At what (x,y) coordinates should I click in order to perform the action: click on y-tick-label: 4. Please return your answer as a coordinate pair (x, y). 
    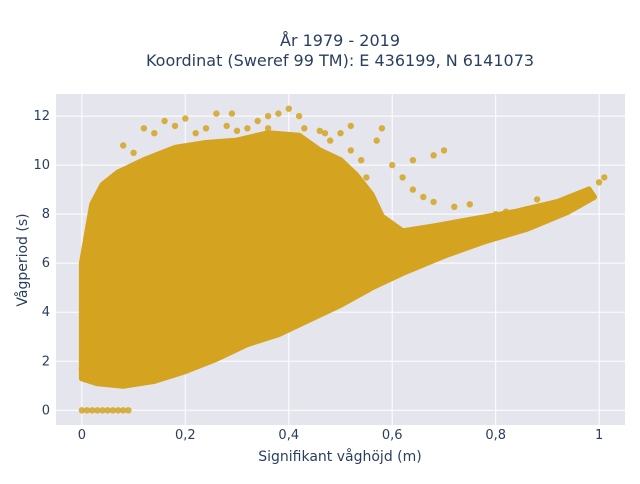
    Looking at the image, I should click on (46, 312).